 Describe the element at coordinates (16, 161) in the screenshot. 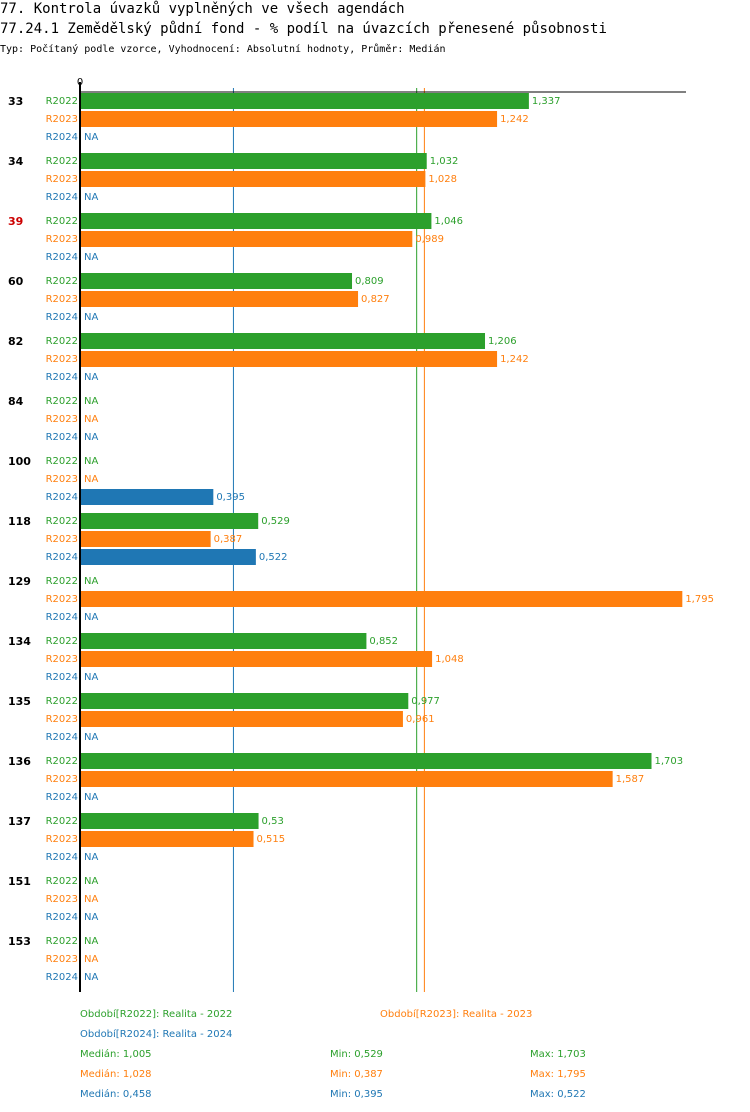

I see `category-label-34: 34` at that location.